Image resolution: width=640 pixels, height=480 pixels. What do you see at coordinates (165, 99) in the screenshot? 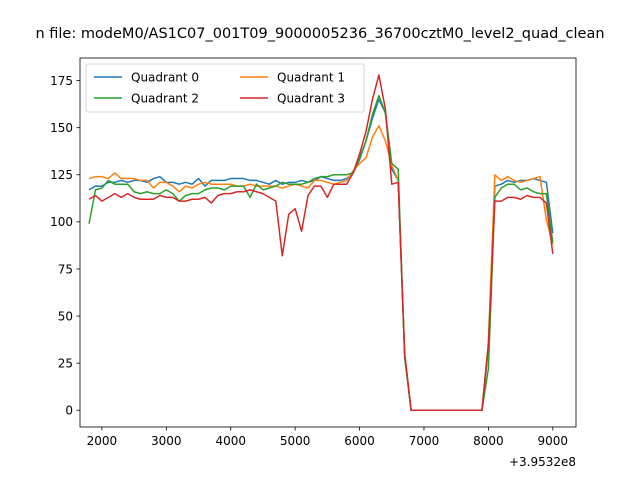
I see `legend-label-2: Quadrant 2` at bounding box center [165, 99].